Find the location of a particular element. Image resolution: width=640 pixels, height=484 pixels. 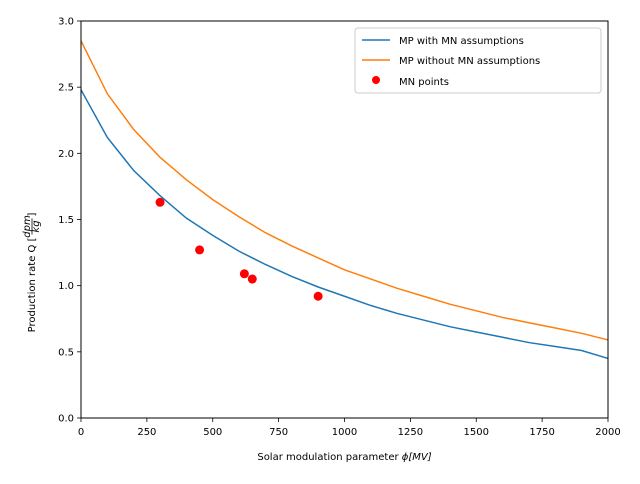

legend-box is located at coordinates (478, 60).